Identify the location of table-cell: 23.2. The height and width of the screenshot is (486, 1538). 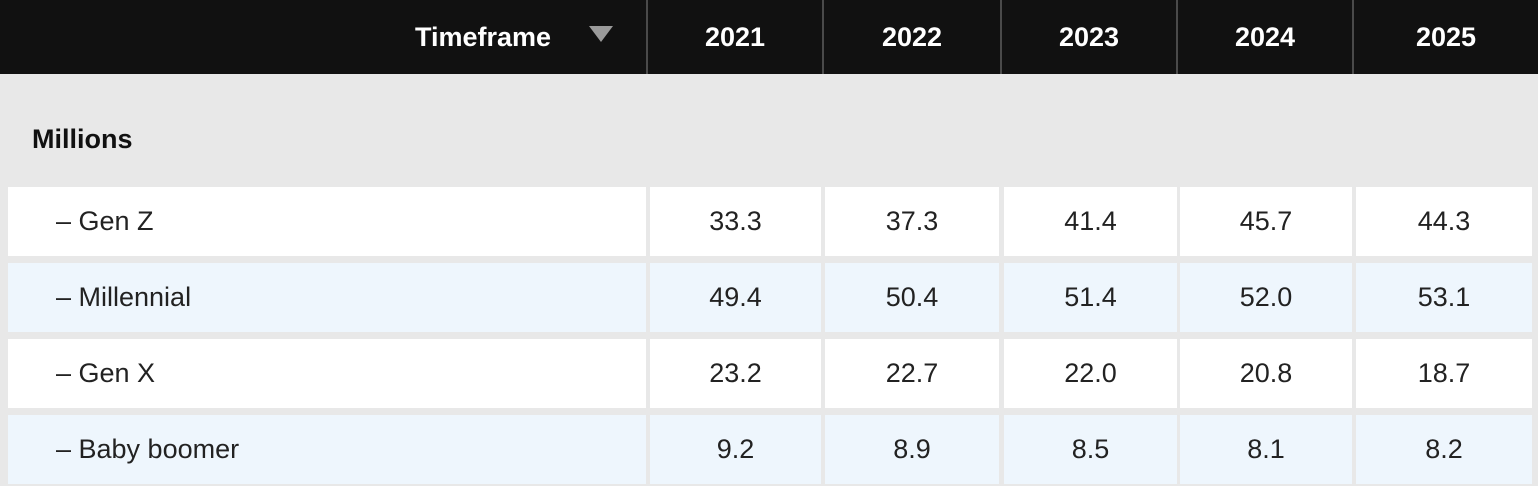
(735, 373).